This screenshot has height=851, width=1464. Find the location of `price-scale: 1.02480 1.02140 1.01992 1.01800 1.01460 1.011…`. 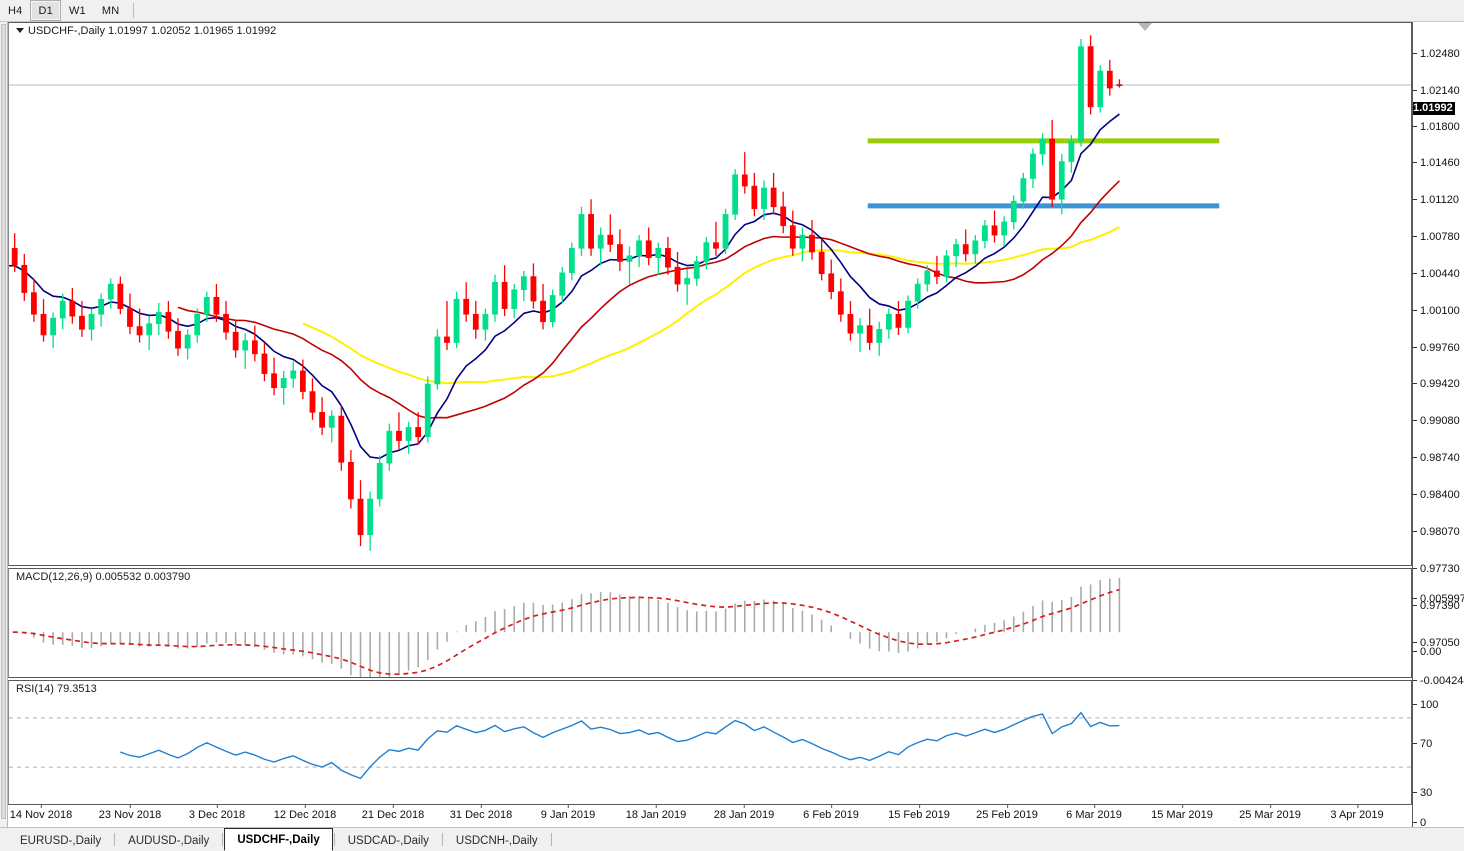

price-scale: 1.02480 1.02140 1.01992 1.01800 1.01460 1.011… is located at coordinates (1438, 425).